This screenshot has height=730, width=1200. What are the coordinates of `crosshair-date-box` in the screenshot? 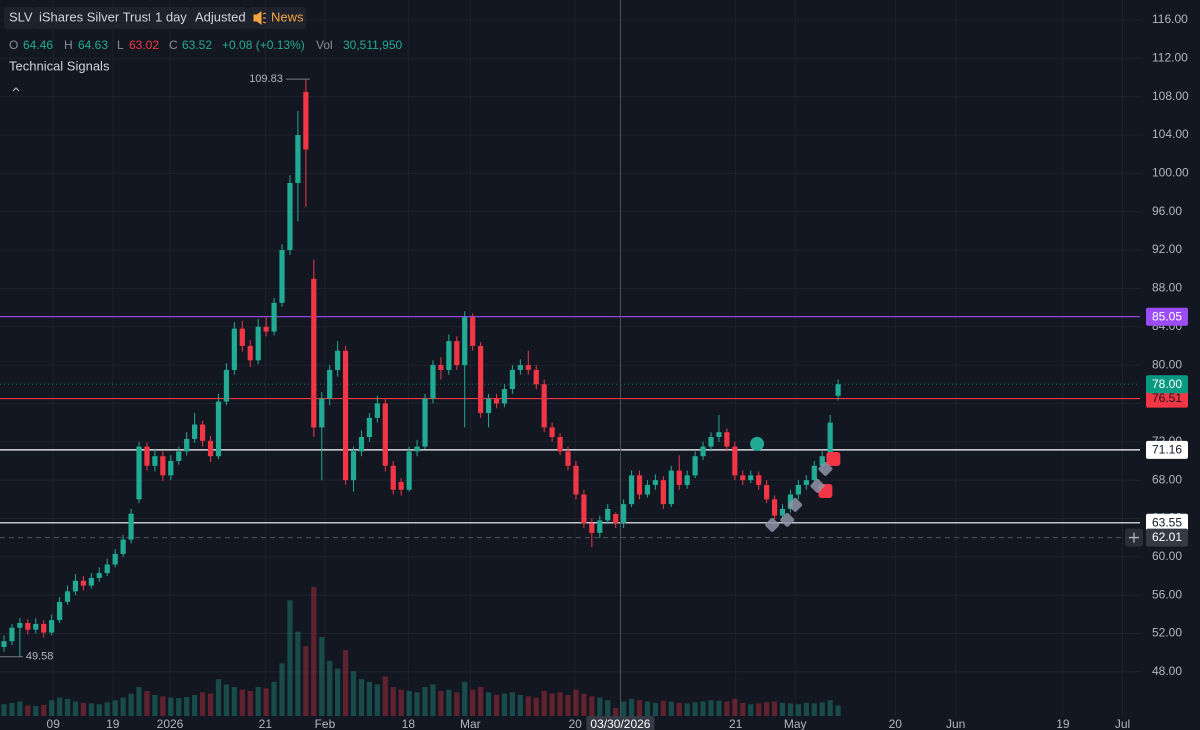 It's located at (620, 723).